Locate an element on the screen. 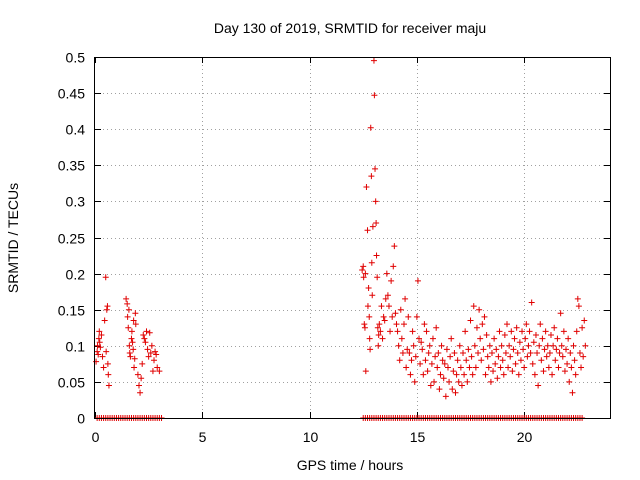 This screenshot has width=640, height=480. x-tick-label: 20 is located at coordinates (525, 437).